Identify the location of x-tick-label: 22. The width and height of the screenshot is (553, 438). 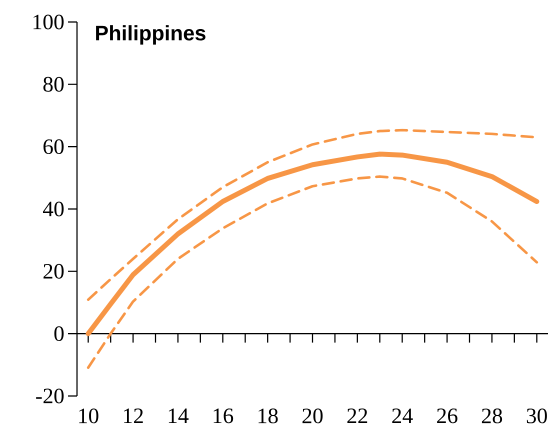
(357, 416).